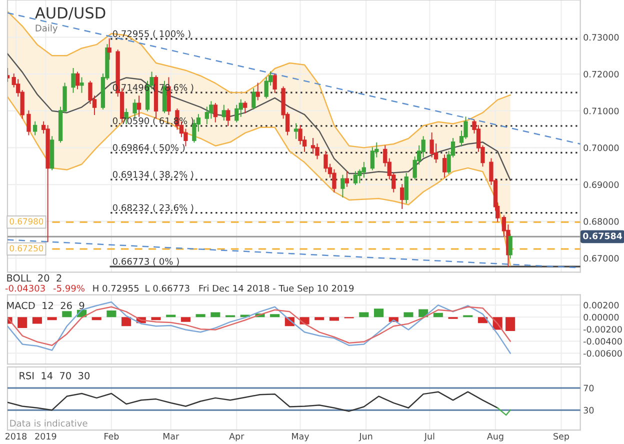  Describe the element at coordinates (151, 34) in the screenshot. I see `ref-line-label: 0.72955 ( 100% )` at that location.